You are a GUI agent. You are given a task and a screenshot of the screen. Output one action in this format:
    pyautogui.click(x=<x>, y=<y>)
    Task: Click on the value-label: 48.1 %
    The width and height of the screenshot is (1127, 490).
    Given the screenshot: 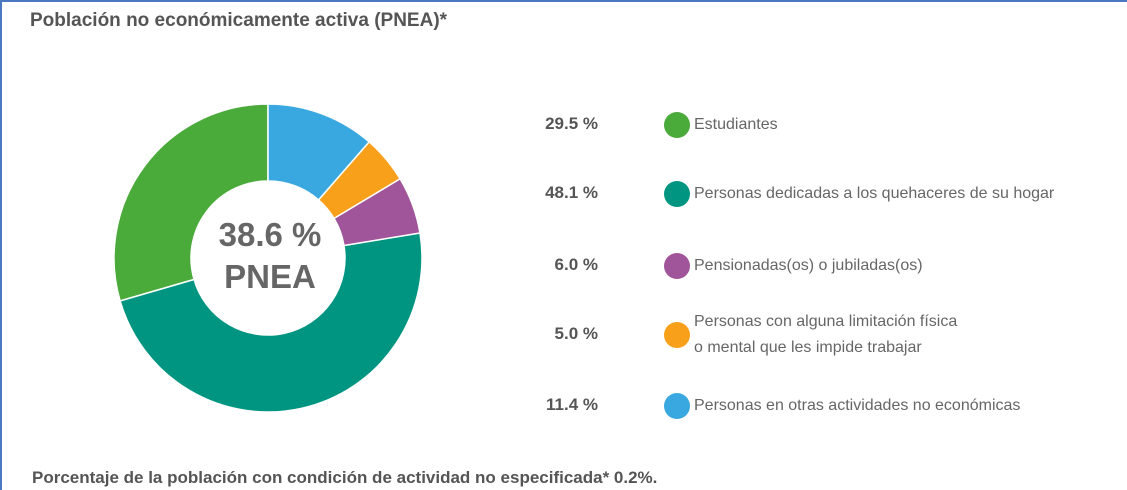 What is the action you would take?
    pyautogui.click(x=571, y=192)
    